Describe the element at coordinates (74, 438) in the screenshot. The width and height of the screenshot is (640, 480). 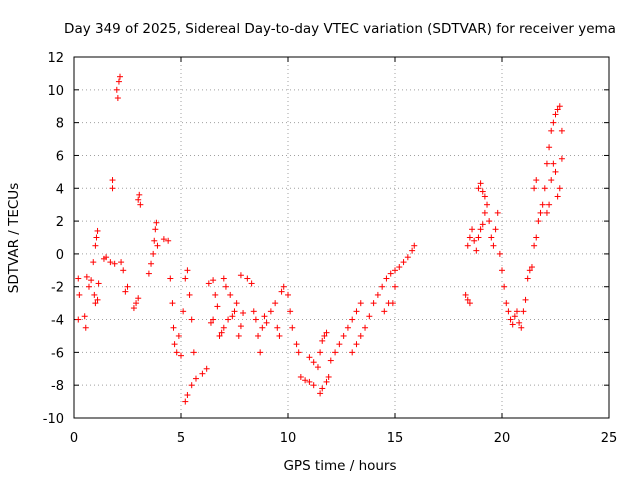
I see `x-tick-label: 0` at that location.